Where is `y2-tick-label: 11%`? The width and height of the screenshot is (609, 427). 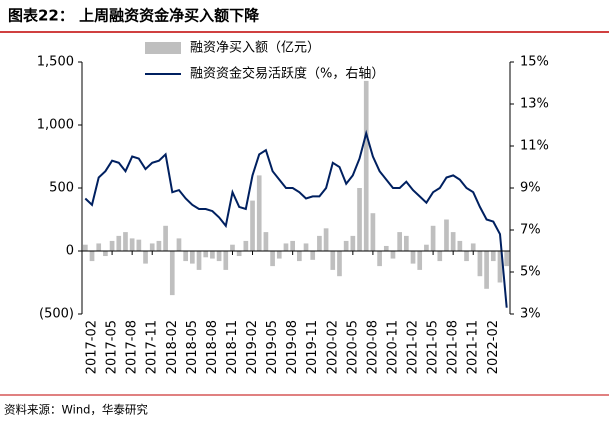 y2-tick-label: 11% is located at coordinates (534, 146).